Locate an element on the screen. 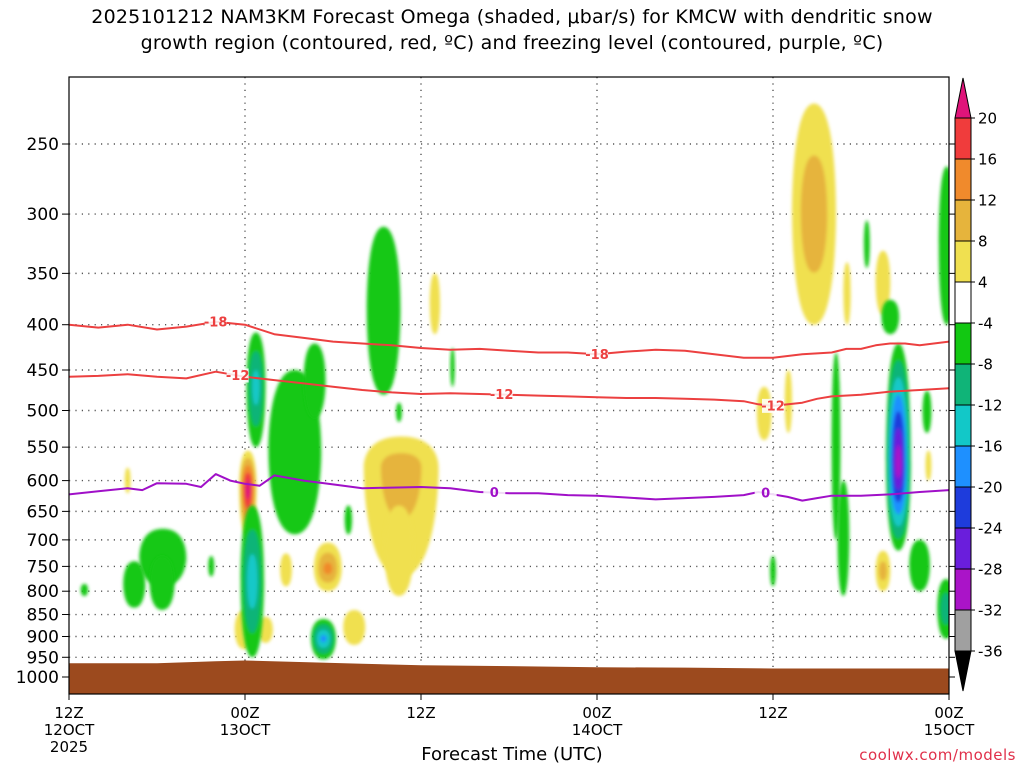 This screenshot has width=1024, height=768. x-tick-label: 15OCT is located at coordinates (949, 730).